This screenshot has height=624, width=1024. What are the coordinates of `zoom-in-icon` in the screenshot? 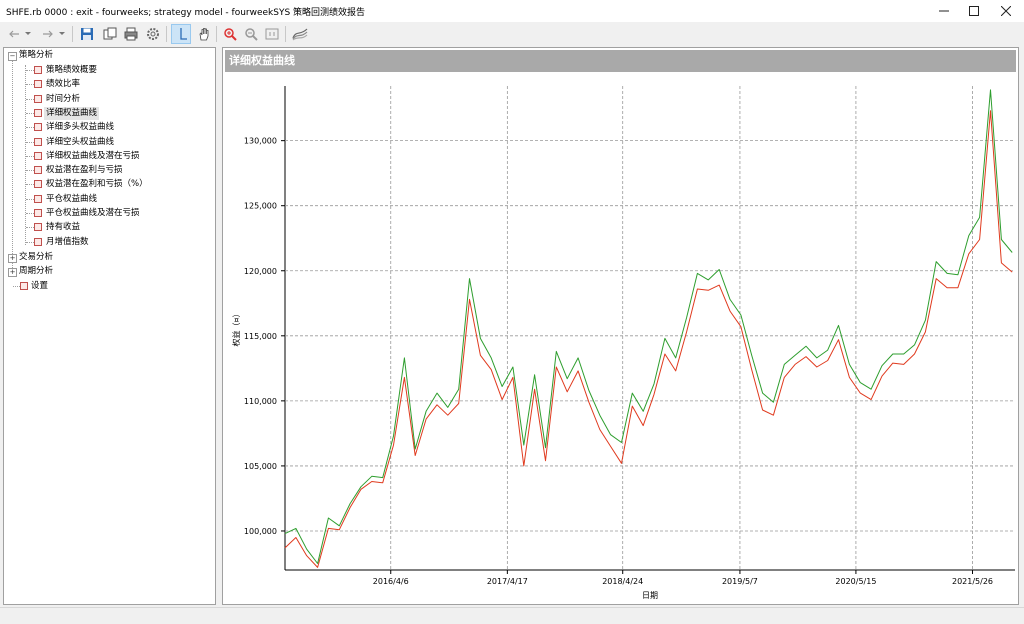 It's located at (230, 34).